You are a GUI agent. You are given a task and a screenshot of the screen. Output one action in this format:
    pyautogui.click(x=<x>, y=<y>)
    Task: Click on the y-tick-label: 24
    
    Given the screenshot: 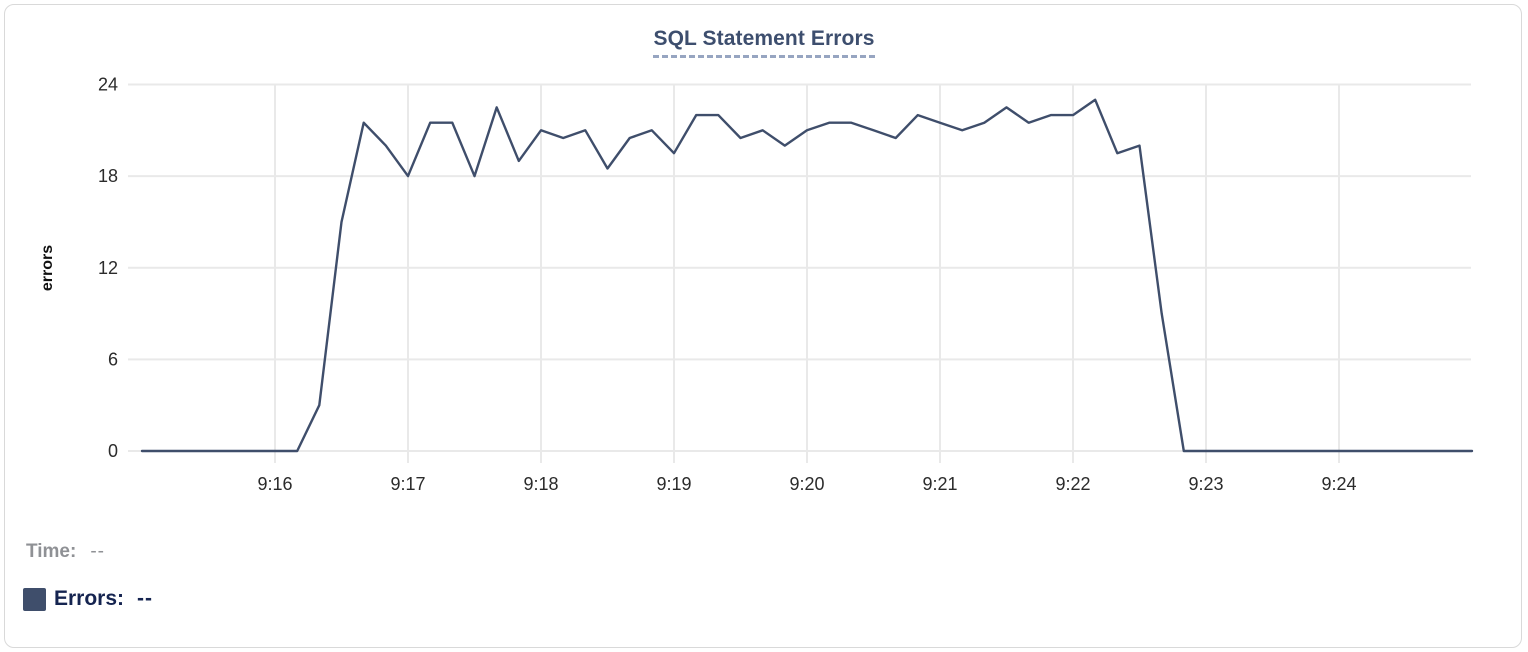 What is the action you would take?
    pyautogui.click(x=108, y=85)
    